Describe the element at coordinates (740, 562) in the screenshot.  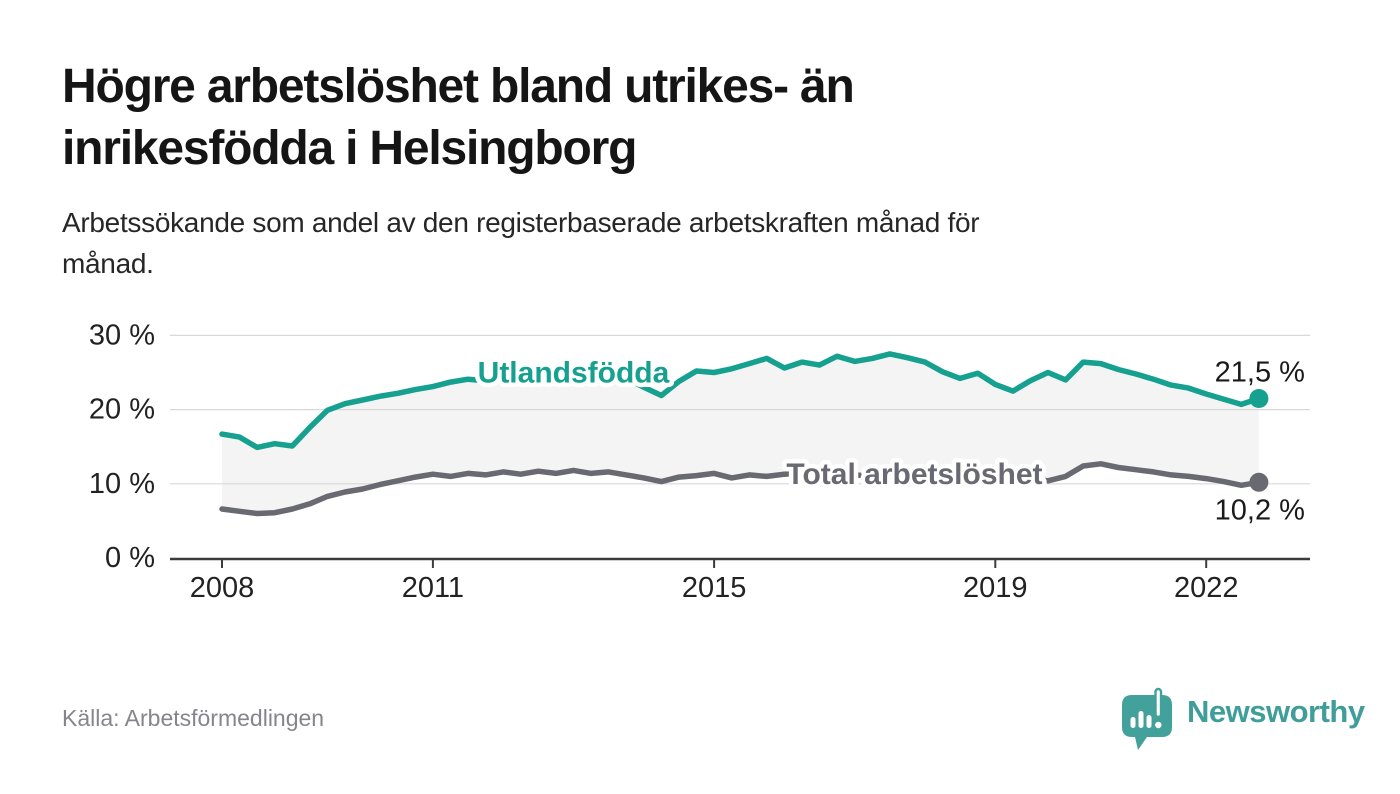
I see `axis-group` at that location.